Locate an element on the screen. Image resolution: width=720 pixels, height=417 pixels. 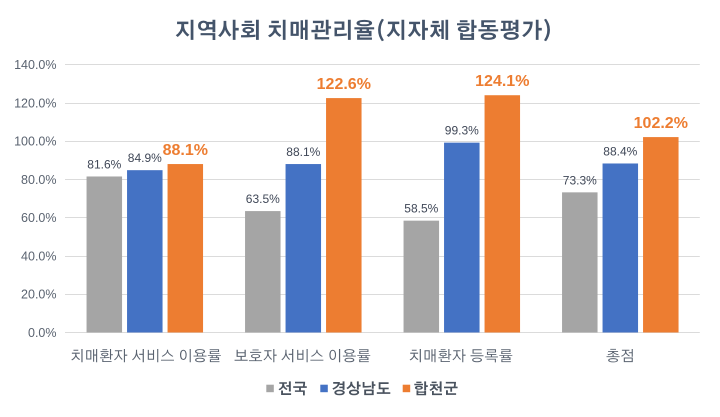
svg-text: 122.6% is located at coordinates (344, 84).